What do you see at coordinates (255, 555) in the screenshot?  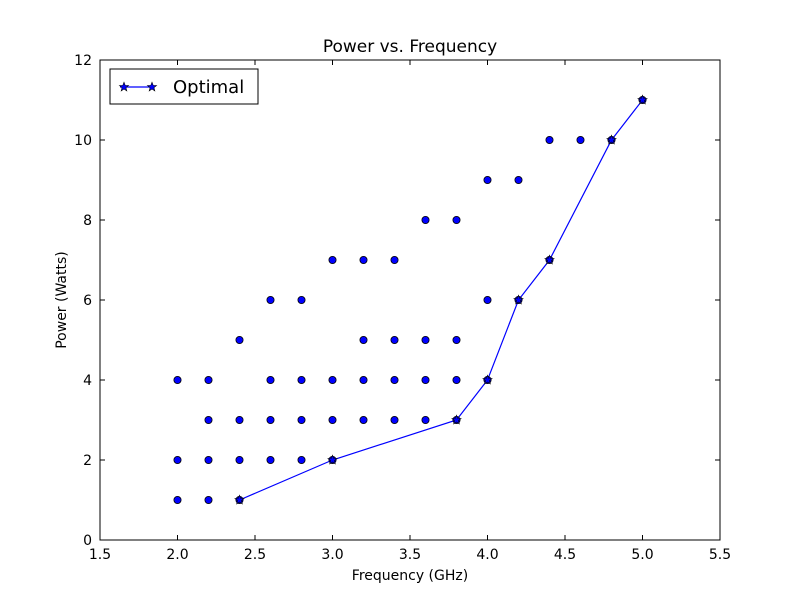 I see `x-tick-label: 2.5` at bounding box center [255, 555].